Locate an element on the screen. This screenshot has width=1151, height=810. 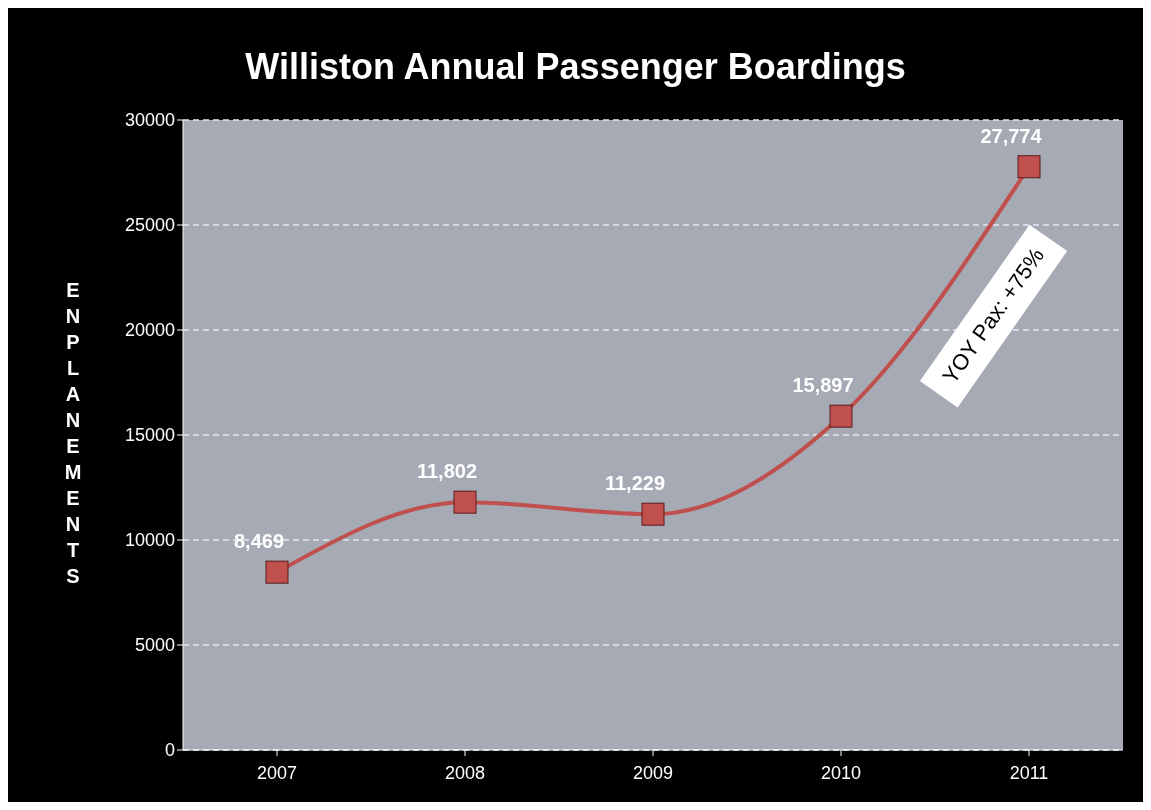
y-tick-label: 5000 is located at coordinates (154, 645).